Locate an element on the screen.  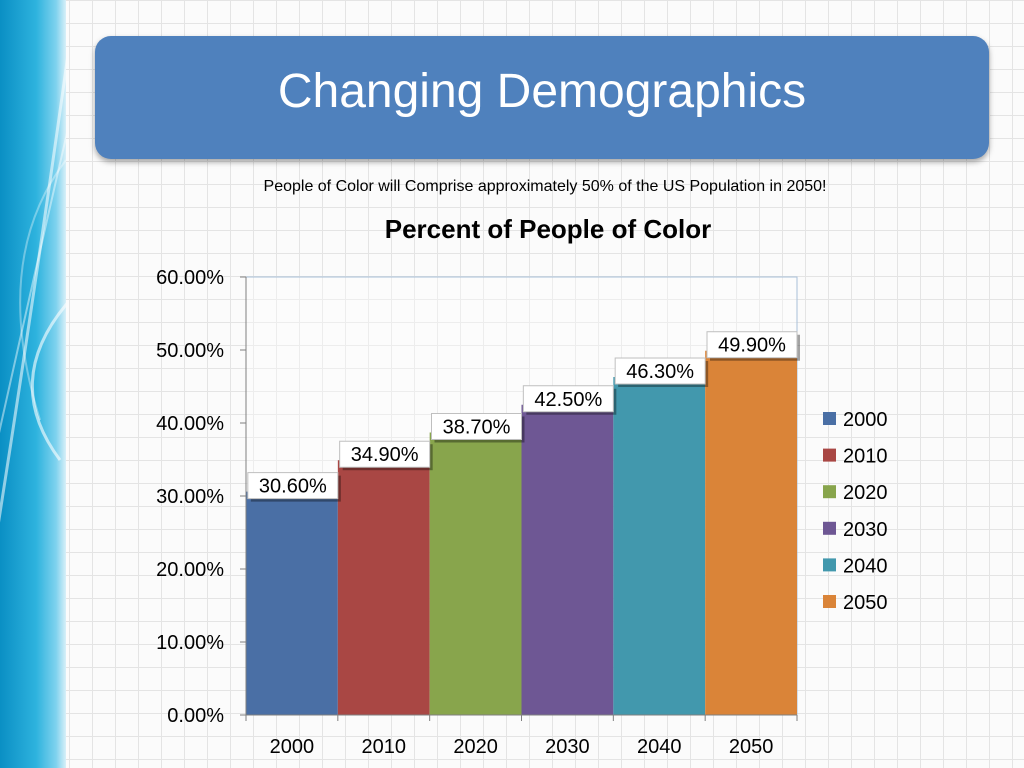
y-tick-label: 40.00% is located at coordinates (190, 424).